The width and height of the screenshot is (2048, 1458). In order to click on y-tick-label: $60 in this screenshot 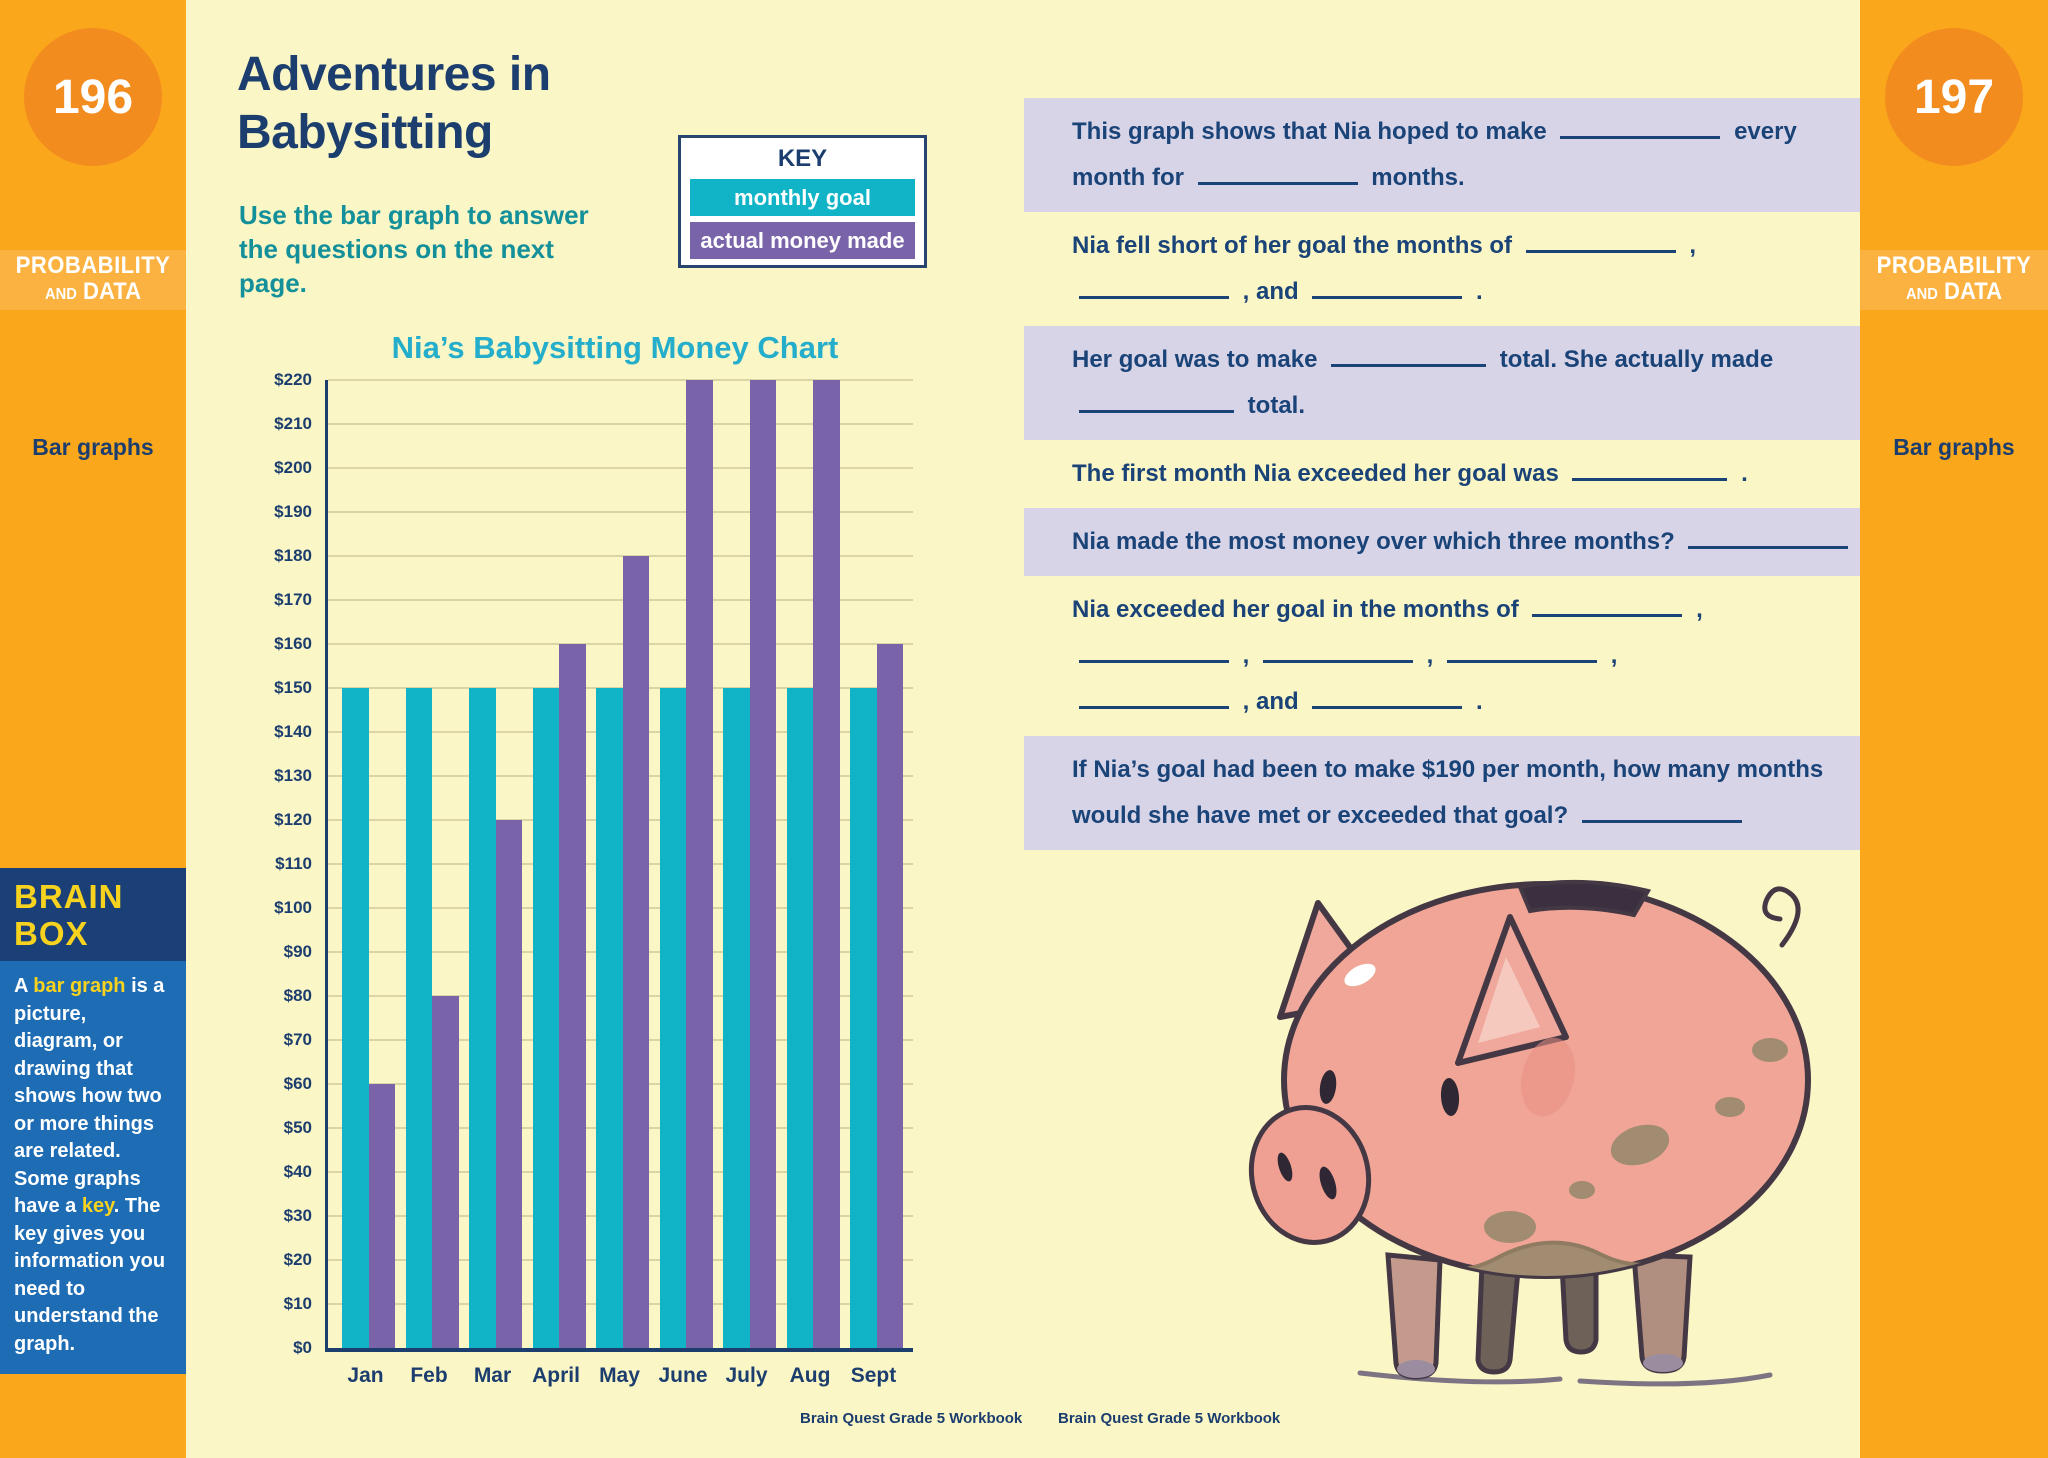, I will do `click(297, 1083)`.